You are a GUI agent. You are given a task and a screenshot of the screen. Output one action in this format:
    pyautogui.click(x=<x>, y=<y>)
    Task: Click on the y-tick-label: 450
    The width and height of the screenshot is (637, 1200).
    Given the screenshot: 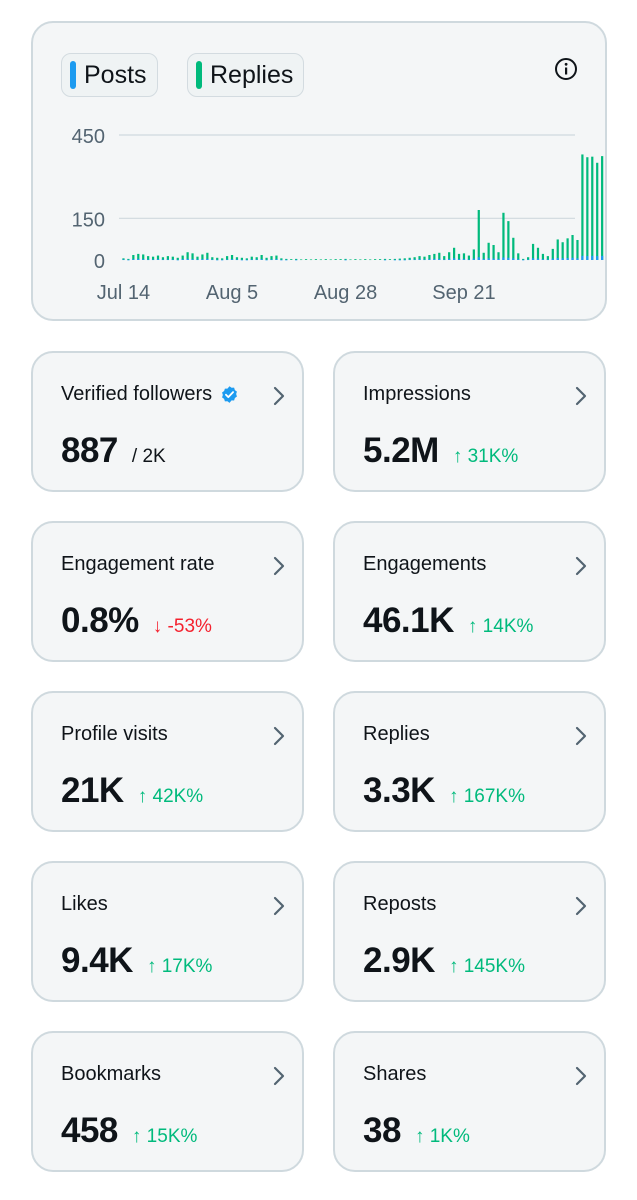 What is the action you would take?
    pyautogui.click(x=88, y=137)
    